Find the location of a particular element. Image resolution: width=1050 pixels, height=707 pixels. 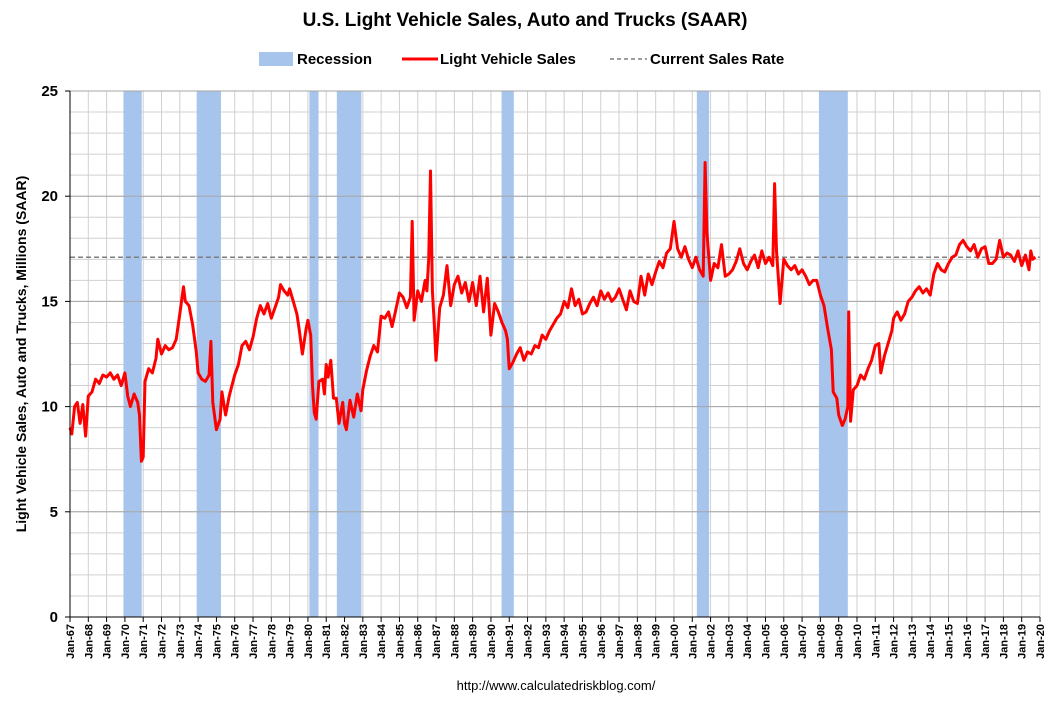

x-tick-label: Jan-73 is located at coordinates (181, 641).